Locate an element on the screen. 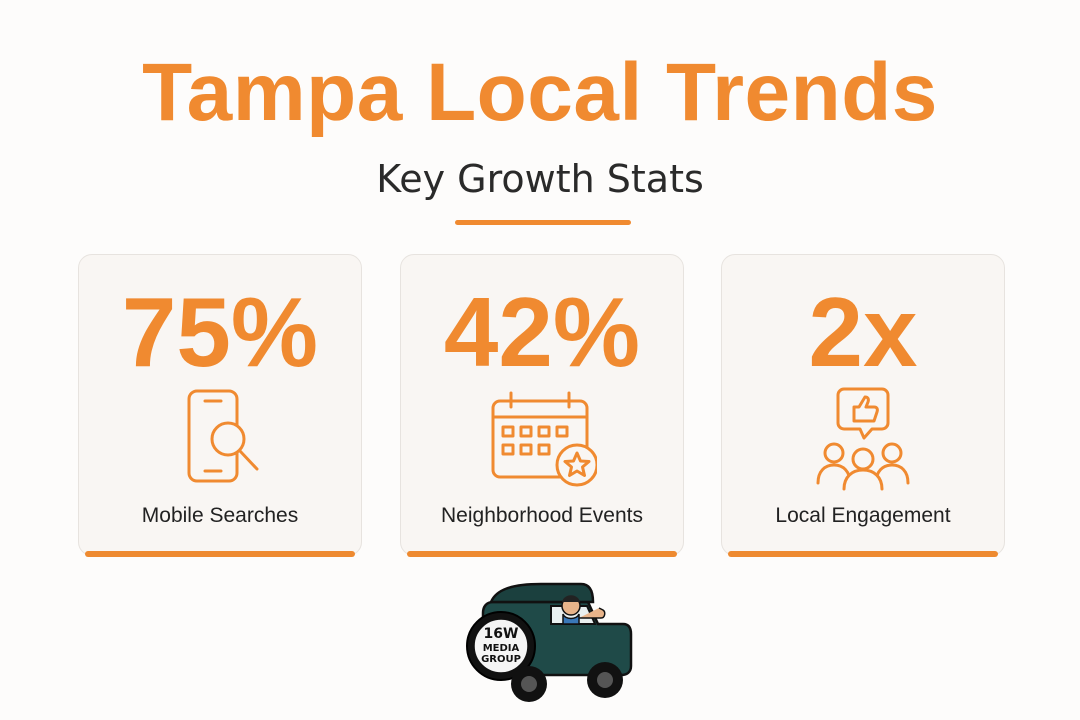 Image resolution: width=1080 pixels, height=720 pixels. stat-label: Mobile Searches is located at coordinates (220, 515).